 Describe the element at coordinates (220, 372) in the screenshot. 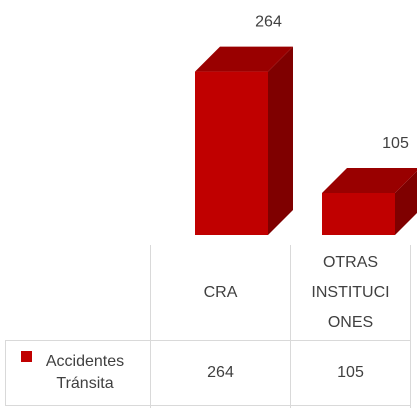

I see `table-value: 264` at that location.